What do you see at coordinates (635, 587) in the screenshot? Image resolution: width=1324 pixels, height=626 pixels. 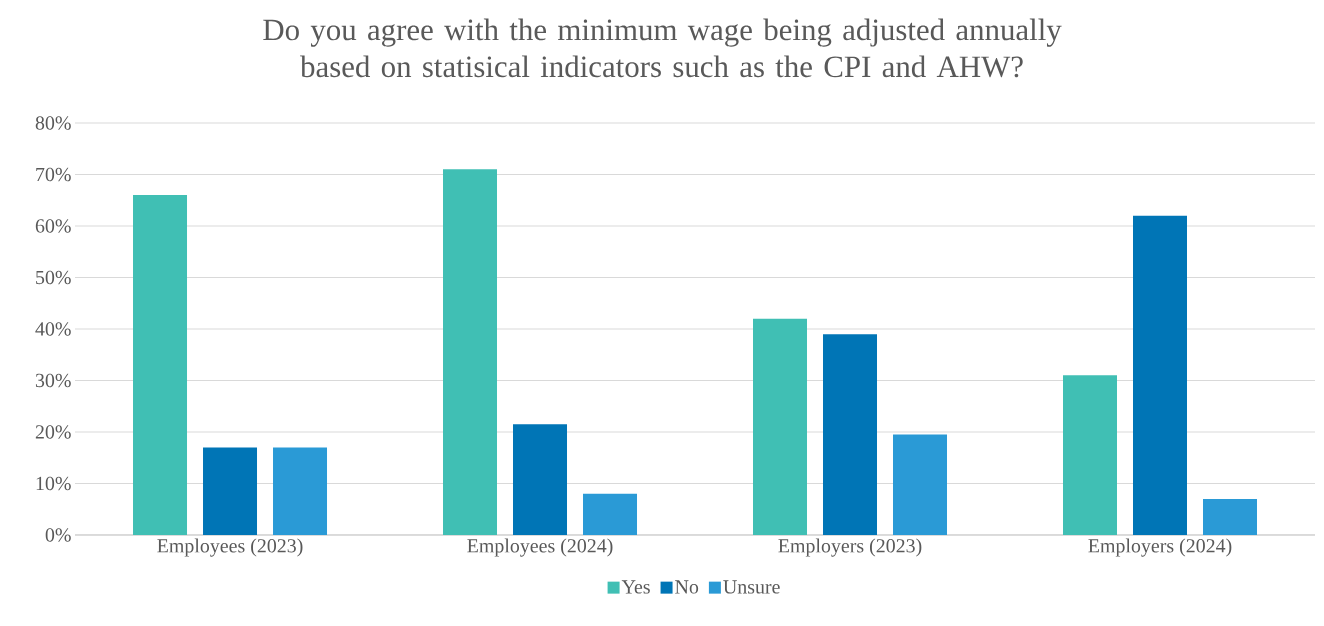 I see `legend-label: Yes` at bounding box center [635, 587].